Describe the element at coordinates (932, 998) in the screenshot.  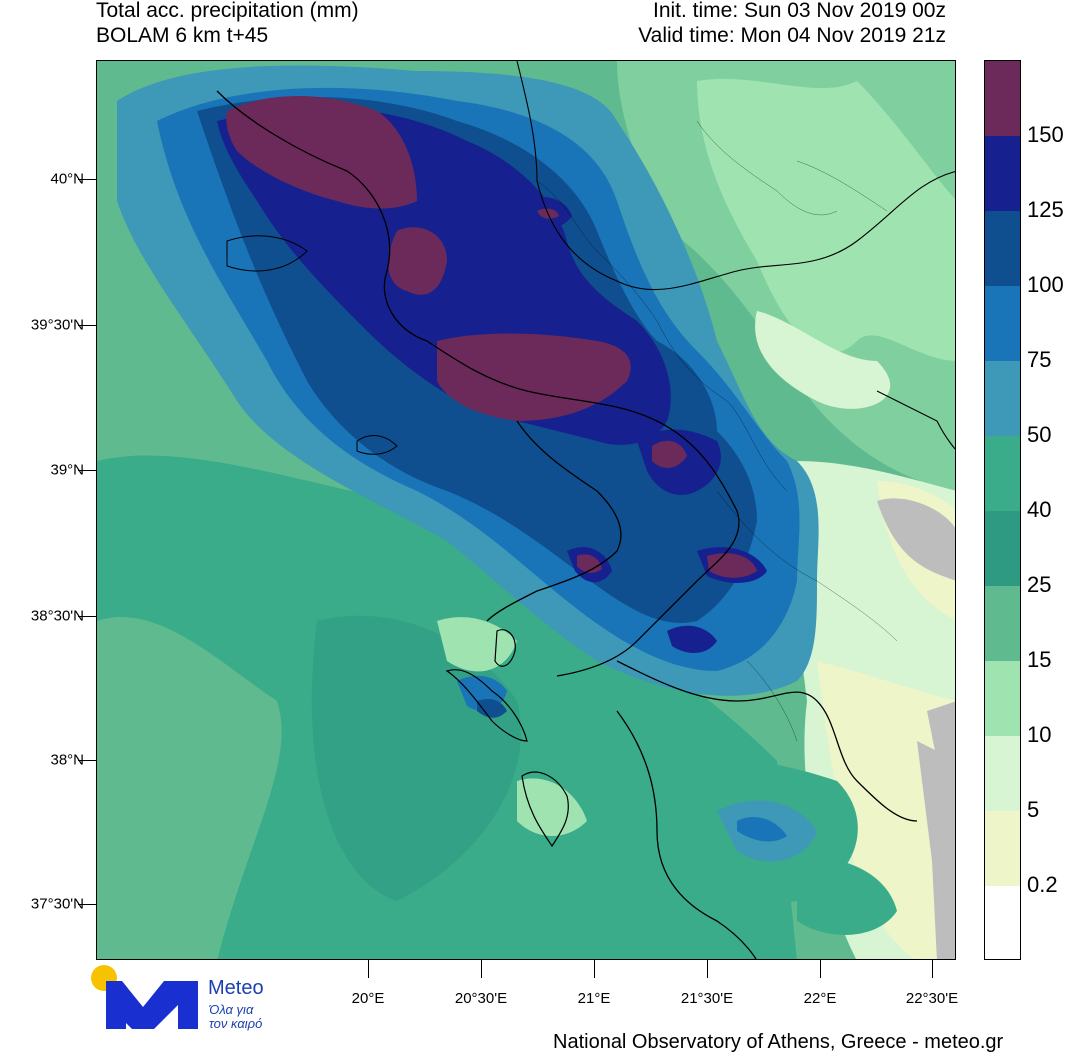
I see `lon-label-22-30e: 22°30'E` at that location.